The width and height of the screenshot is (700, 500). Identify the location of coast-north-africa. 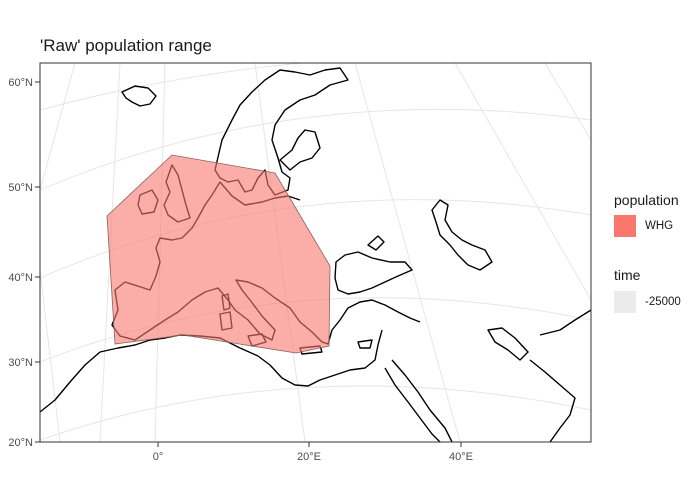
(211, 371).